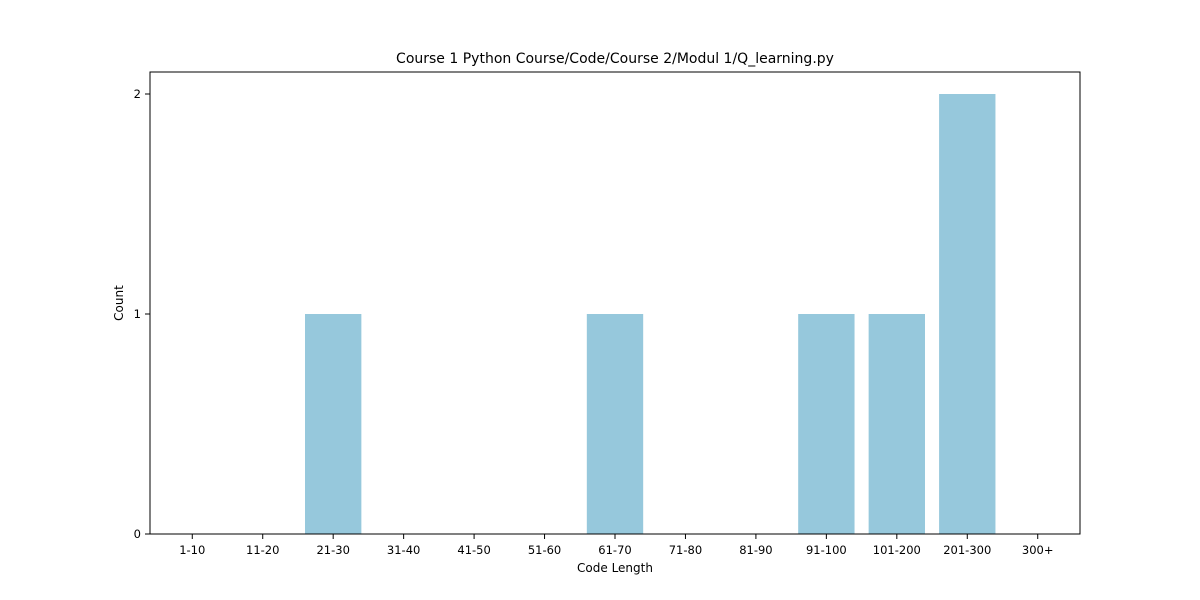 The image size is (1200, 600). Describe the element at coordinates (142, 314) in the screenshot. I see `y-axis-ticks: 0 1 2` at that location.